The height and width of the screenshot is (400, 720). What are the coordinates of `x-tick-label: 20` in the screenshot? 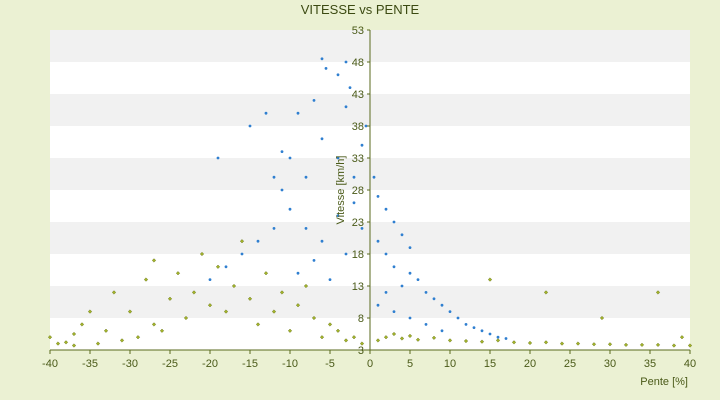 It's located at (530, 364).